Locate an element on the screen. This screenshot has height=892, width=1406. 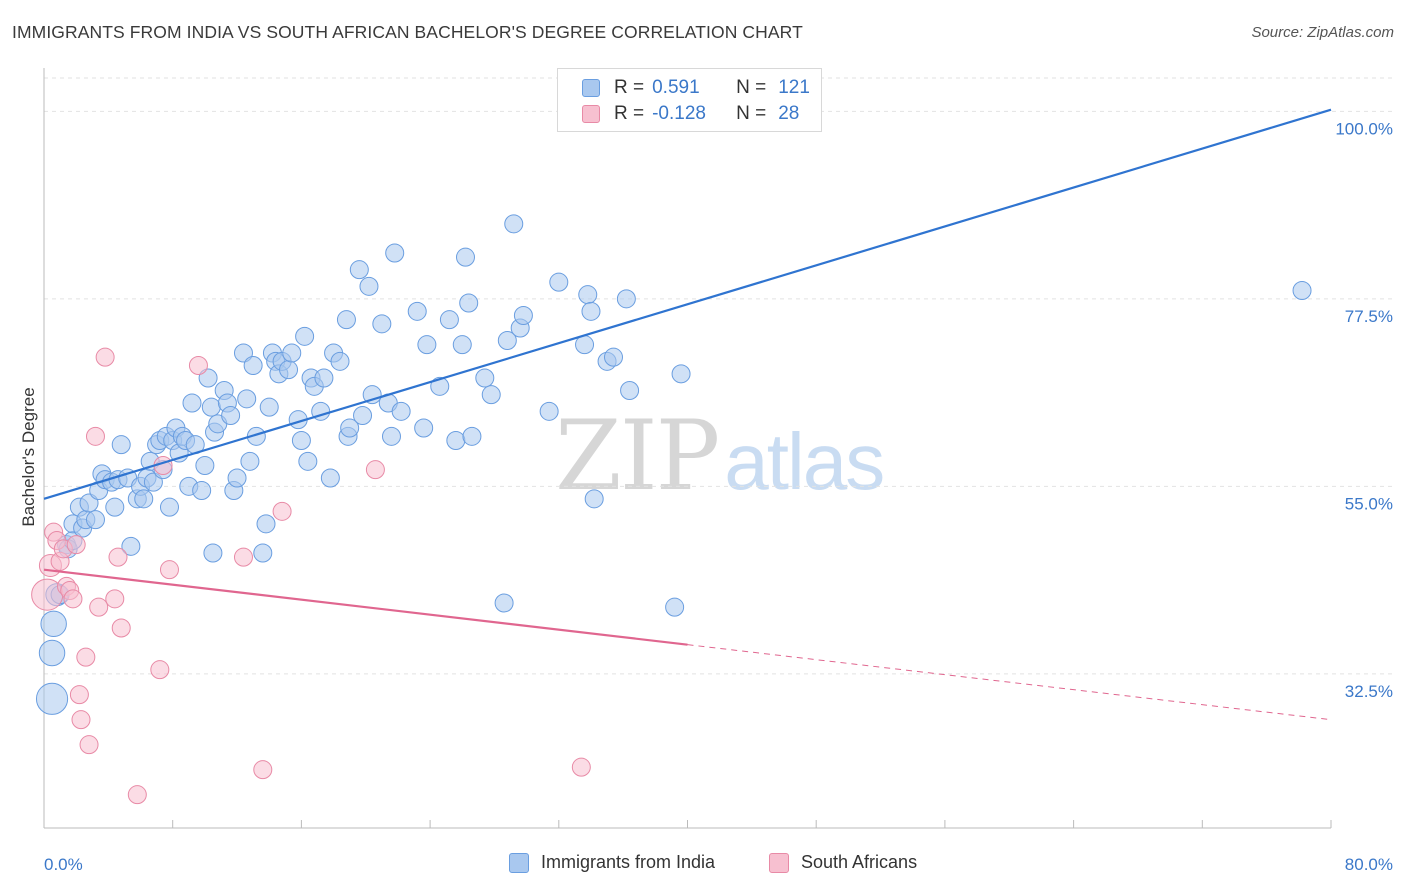
south-african-trend-line is located at coordinates (365, 607).